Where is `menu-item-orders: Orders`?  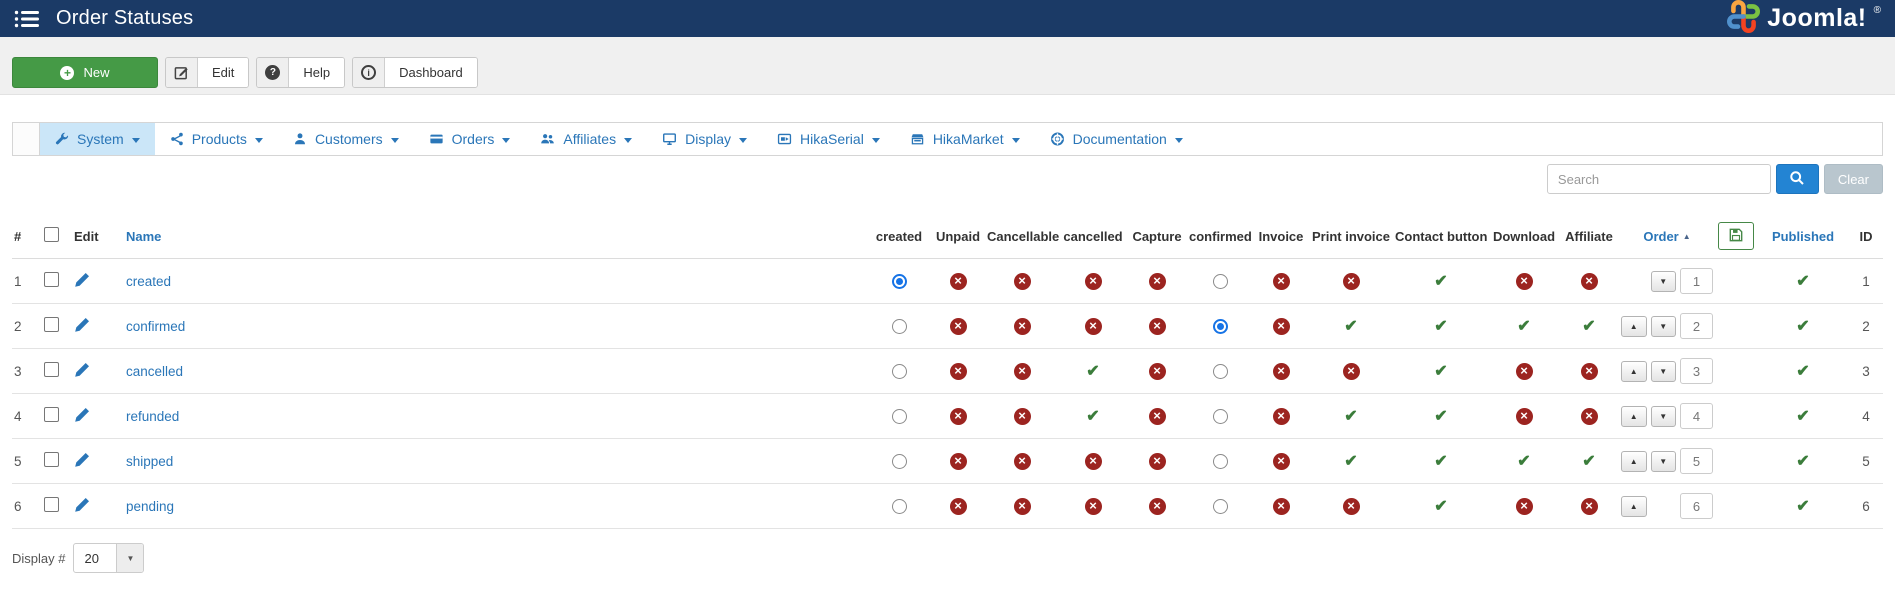 menu-item-orders: Orders is located at coordinates (470, 139).